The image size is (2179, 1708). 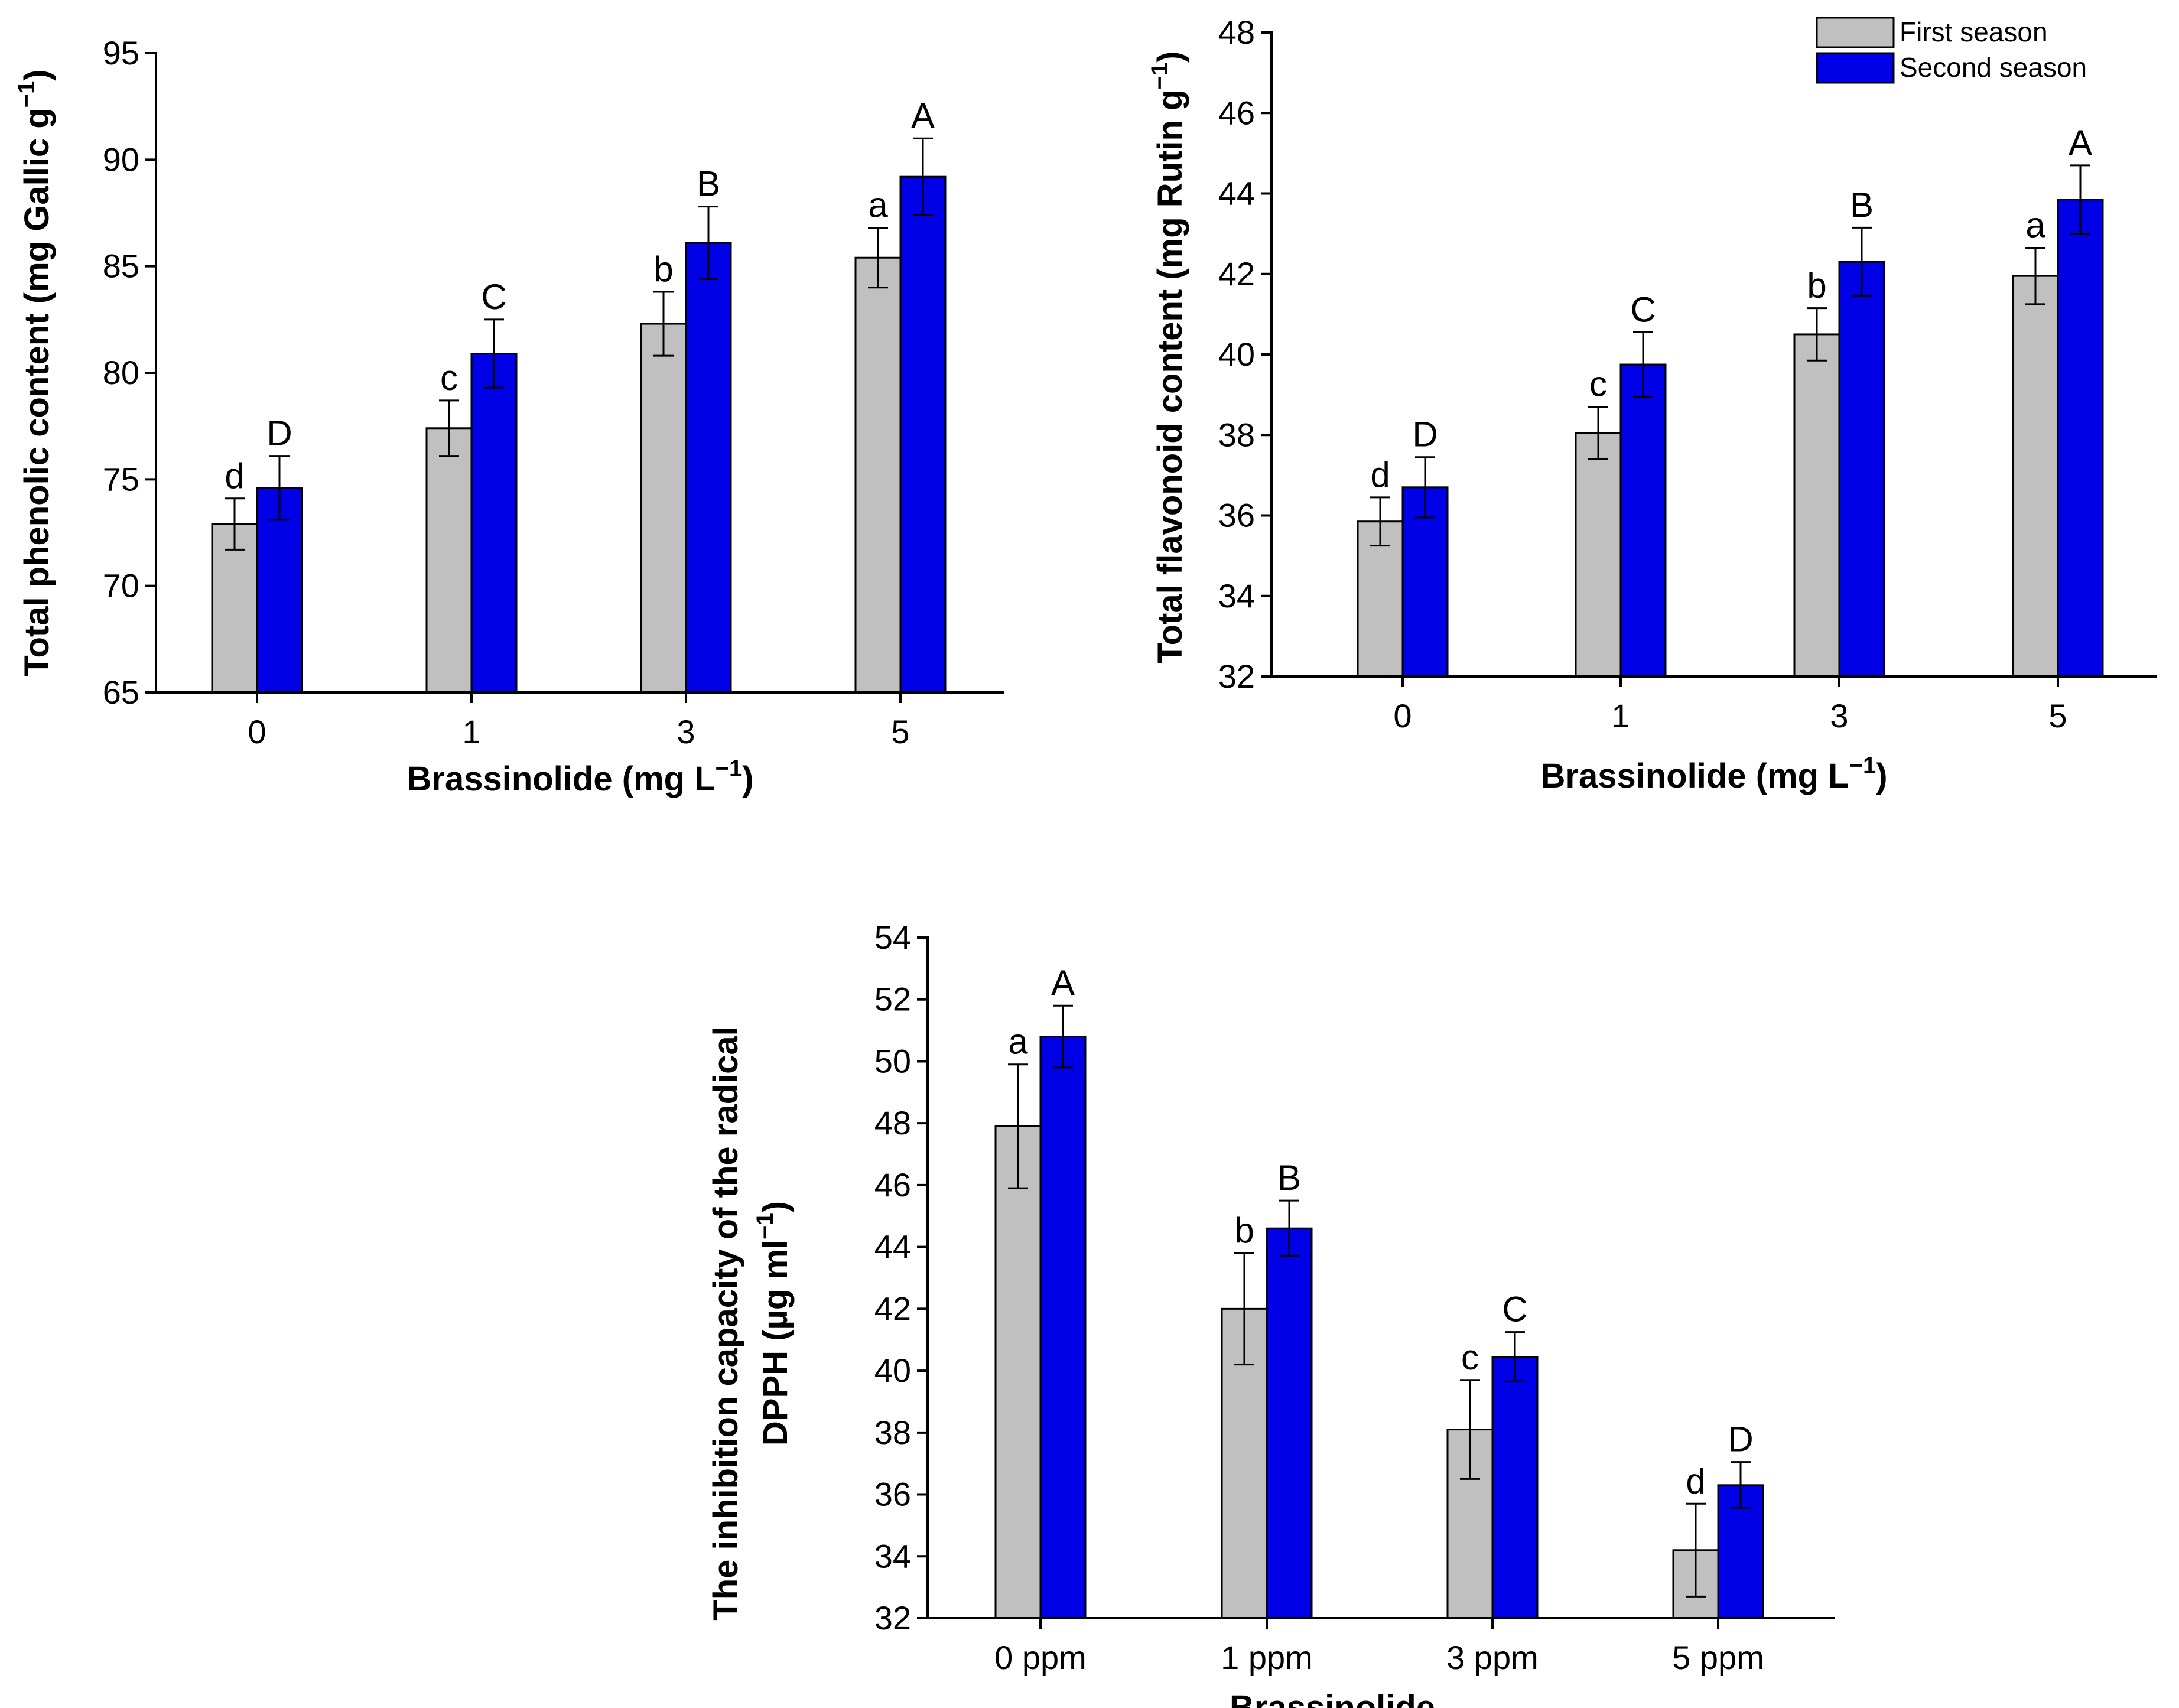 I want to click on y-tick-label: 95, so click(x=121, y=52).